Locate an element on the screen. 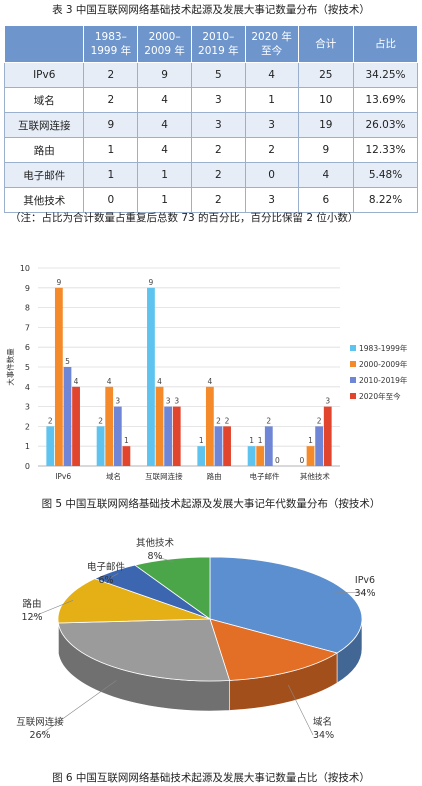 The height and width of the screenshot is (786, 422). table-cell: 5 is located at coordinates (218, 75).